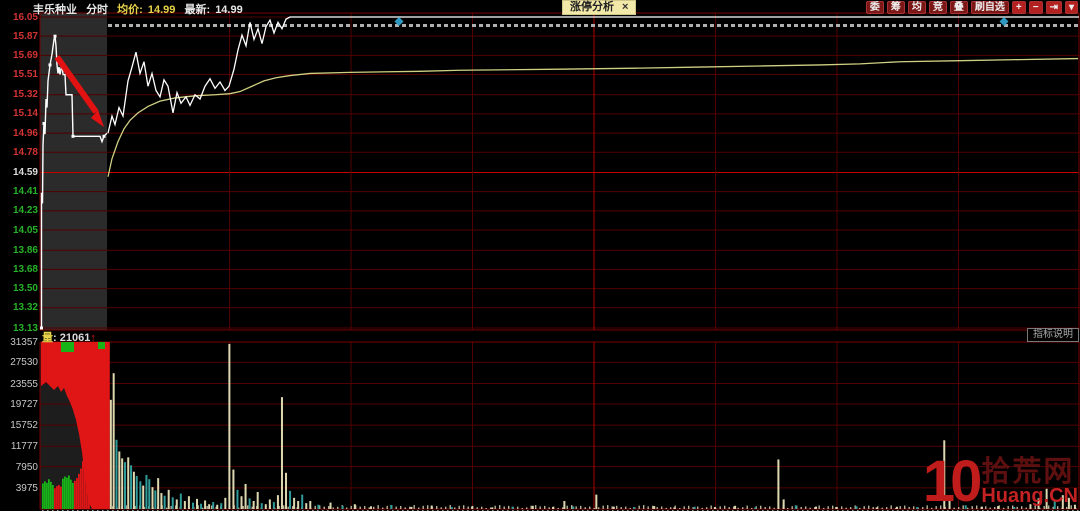  I want to click on volume-value: : 21061, so click(72, 338).